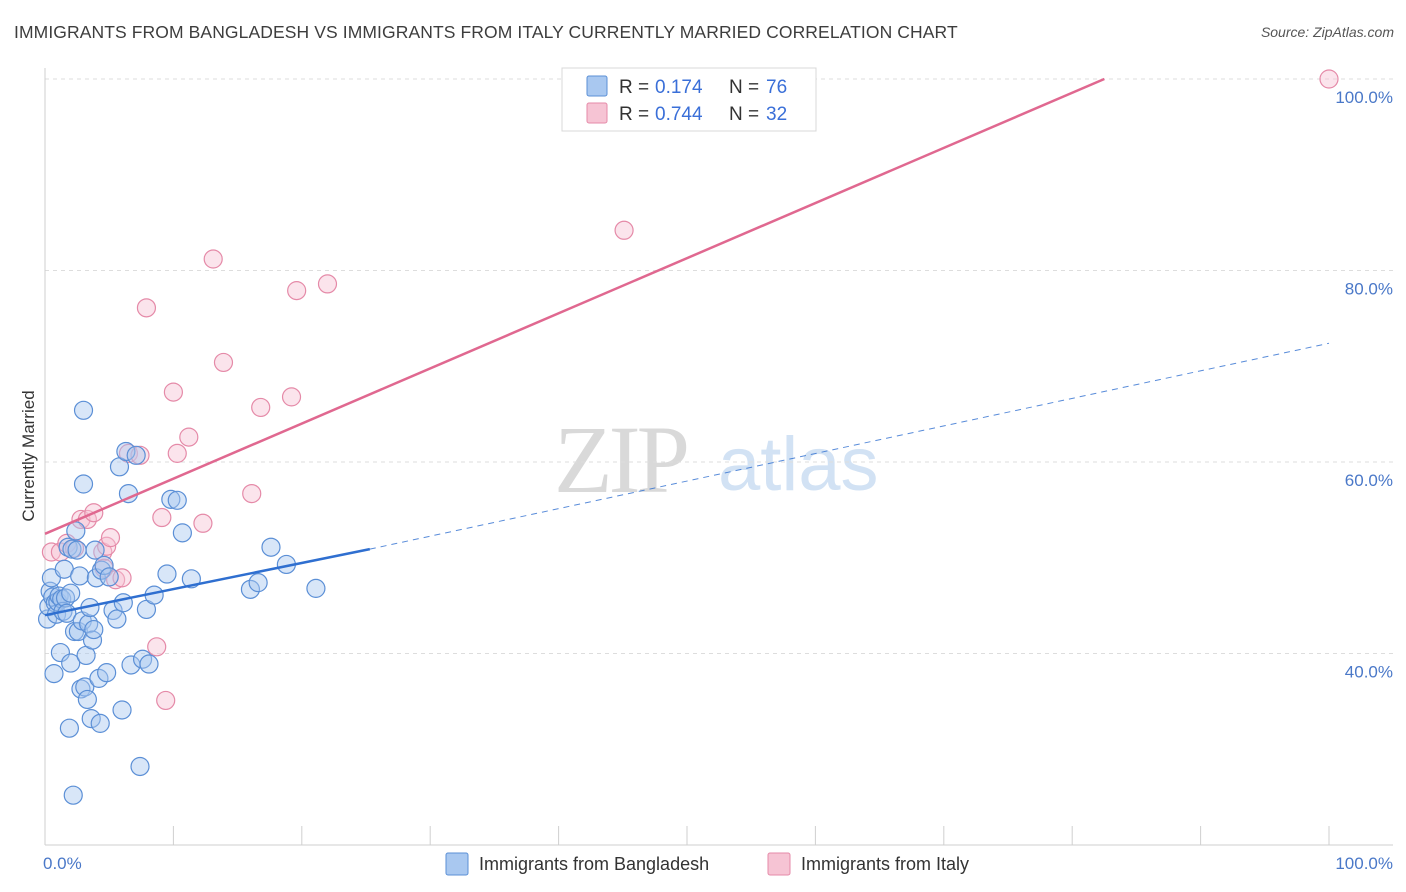 The height and width of the screenshot is (892, 1406). What do you see at coordinates (594, 864) in the screenshot?
I see `series-legend-label-bangladesh: Immigrants from Bangladesh` at bounding box center [594, 864].